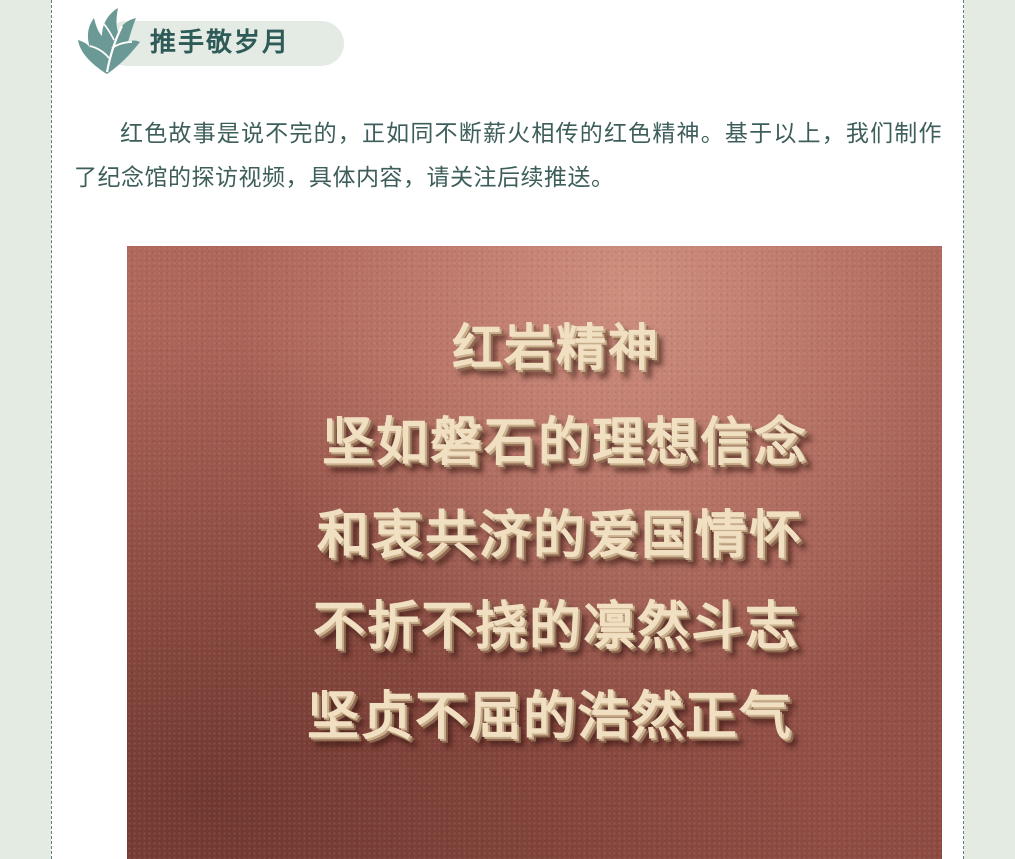 The height and width of the screenshot is (859, 1015). I want to click on sign-line: 和衷共济的爱国情怀, so click(560, 536).